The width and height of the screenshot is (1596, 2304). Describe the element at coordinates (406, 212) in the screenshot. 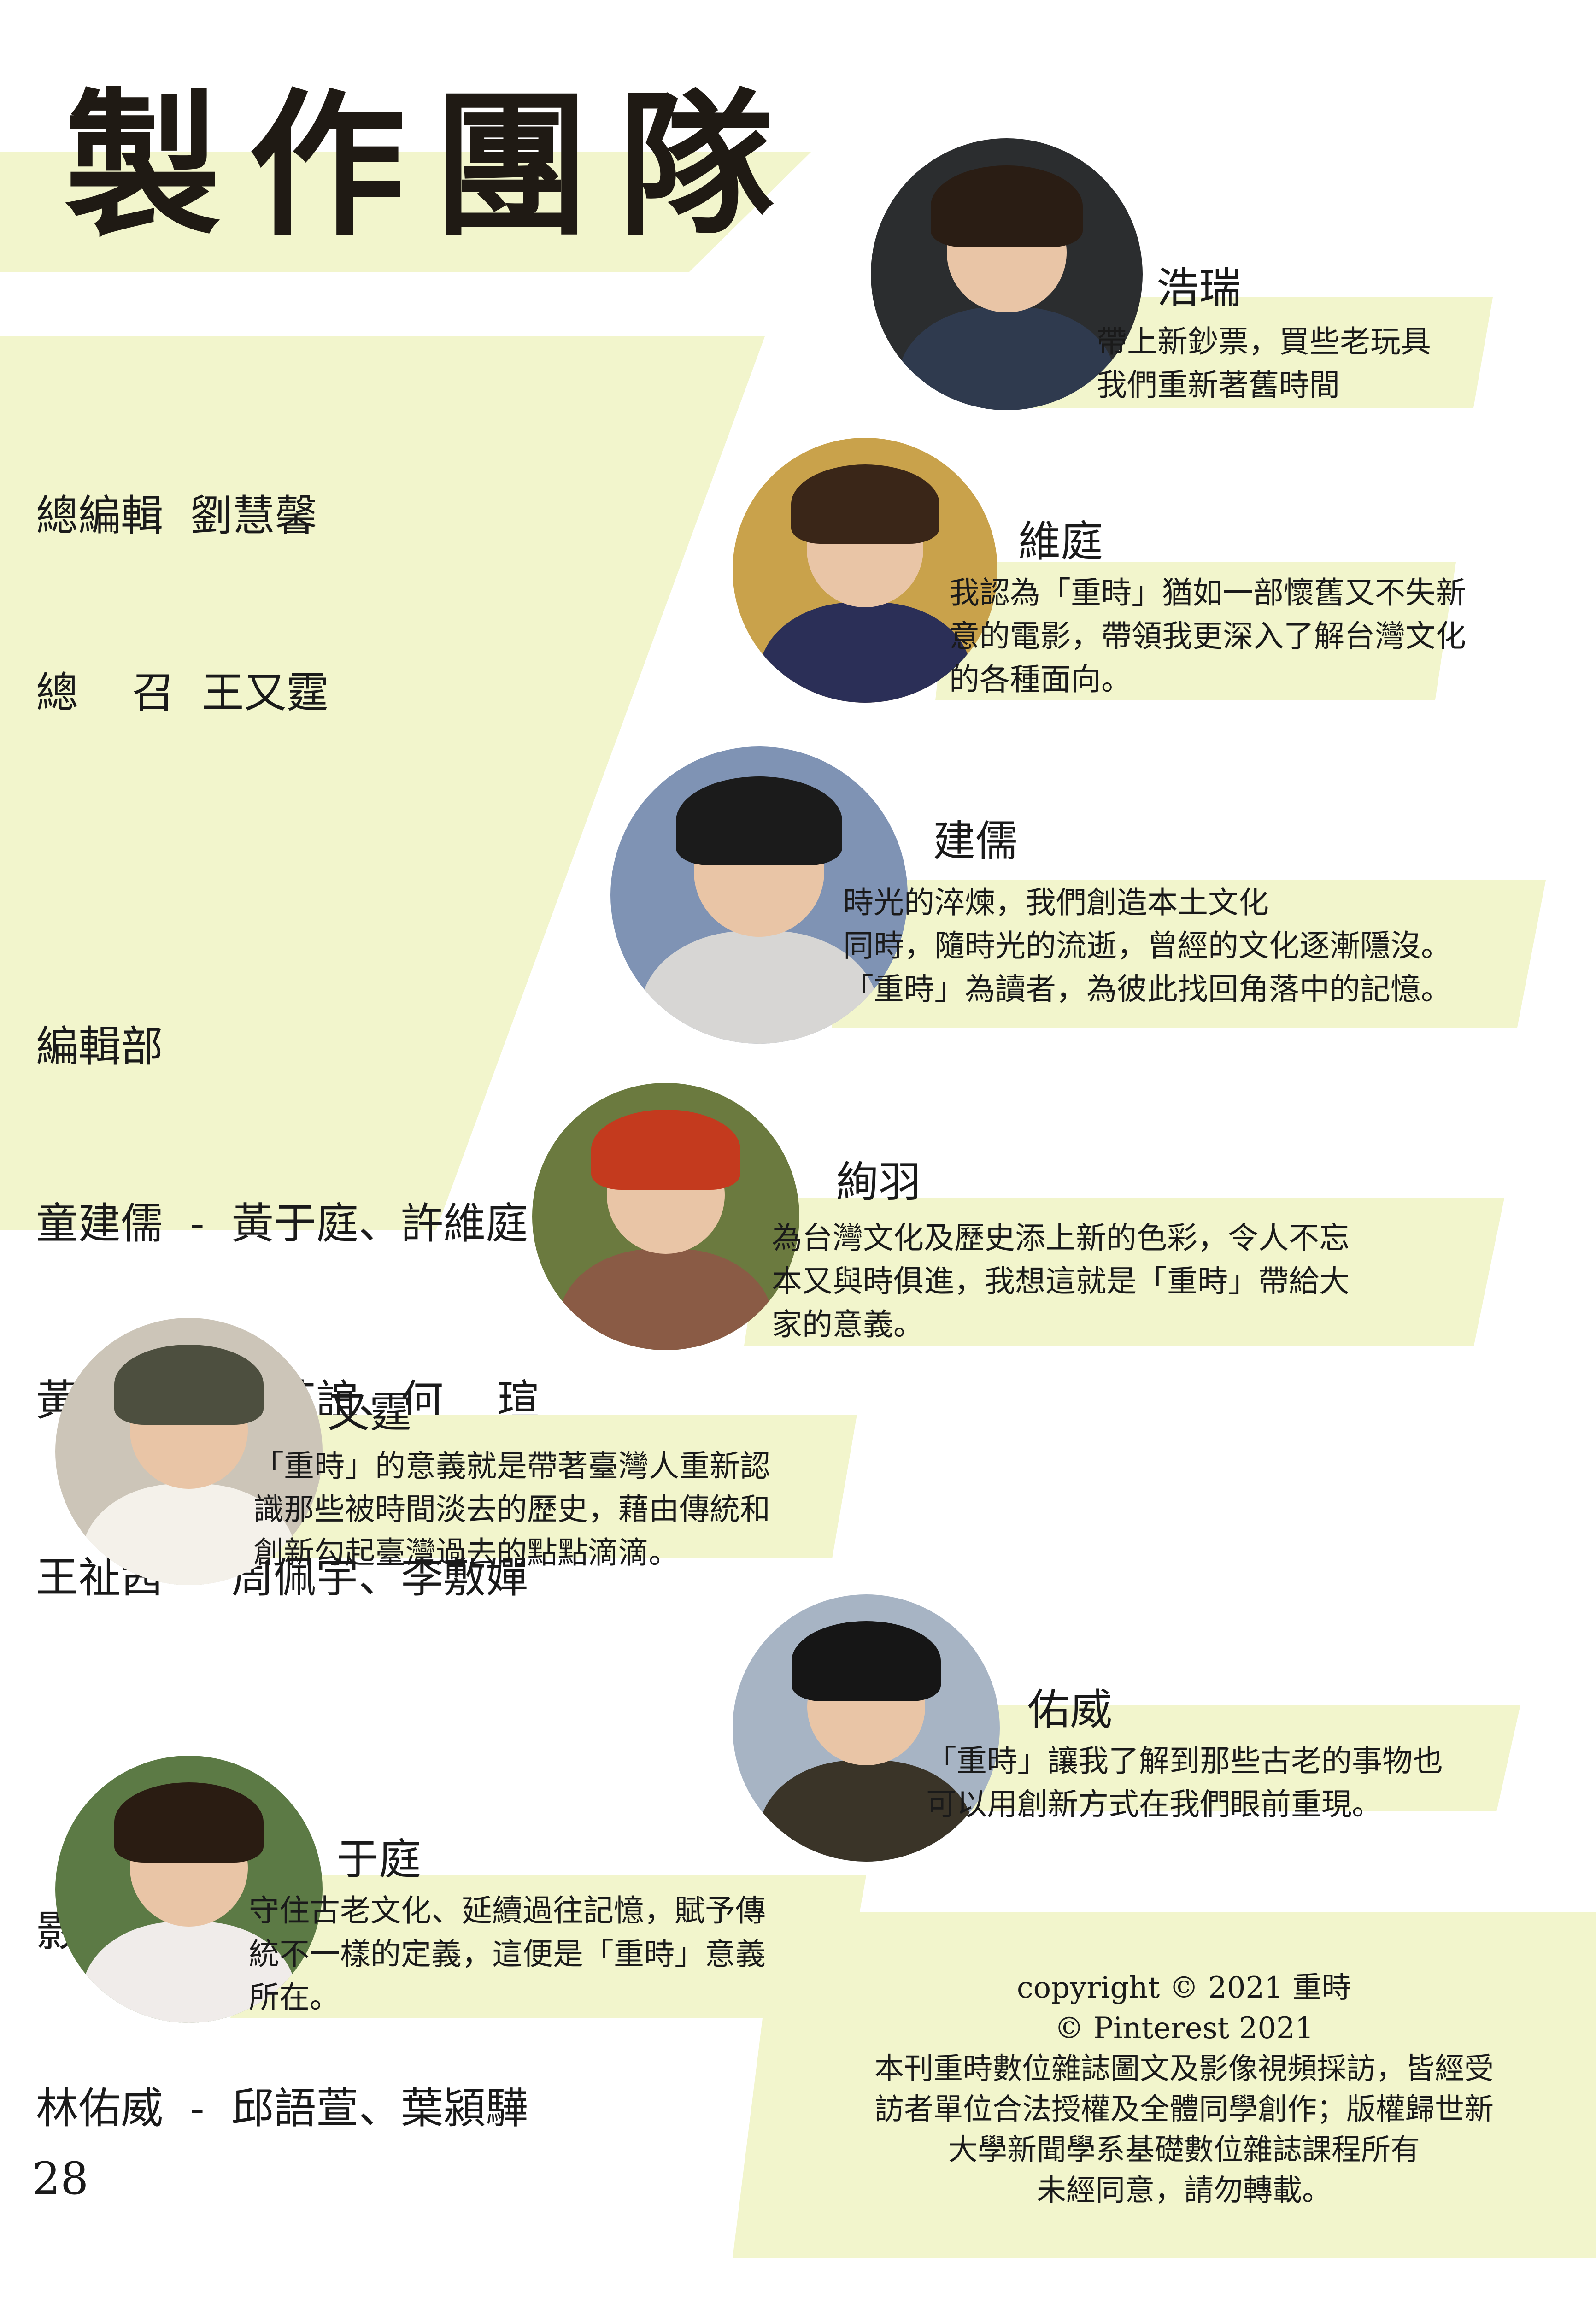

I see `title-highlight-band` at that location.